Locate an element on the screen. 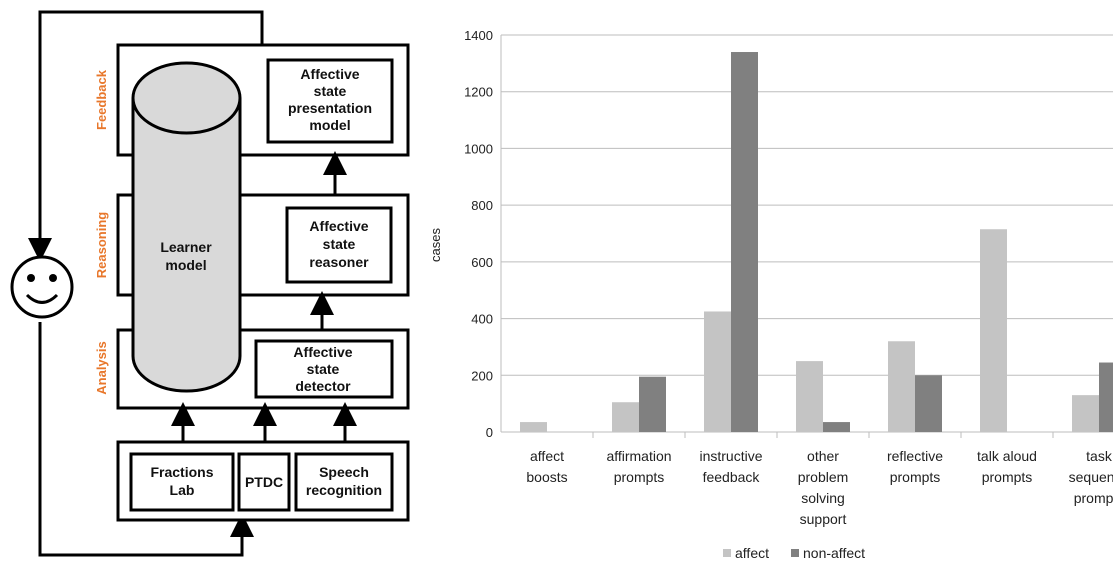  legend-label-non-affect: non-affect is located at coordinates (834, 553).